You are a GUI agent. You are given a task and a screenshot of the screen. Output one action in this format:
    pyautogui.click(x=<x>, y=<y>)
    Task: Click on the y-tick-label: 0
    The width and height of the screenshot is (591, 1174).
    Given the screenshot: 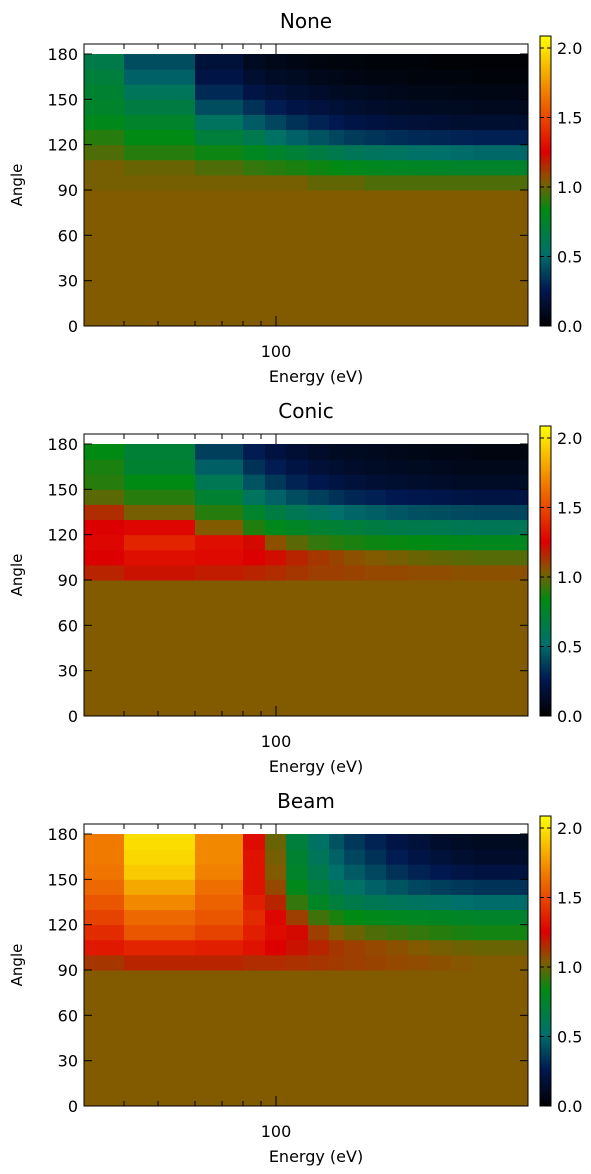 What is the action you would take?
    pyautogui.click(x=73, y=326)
    